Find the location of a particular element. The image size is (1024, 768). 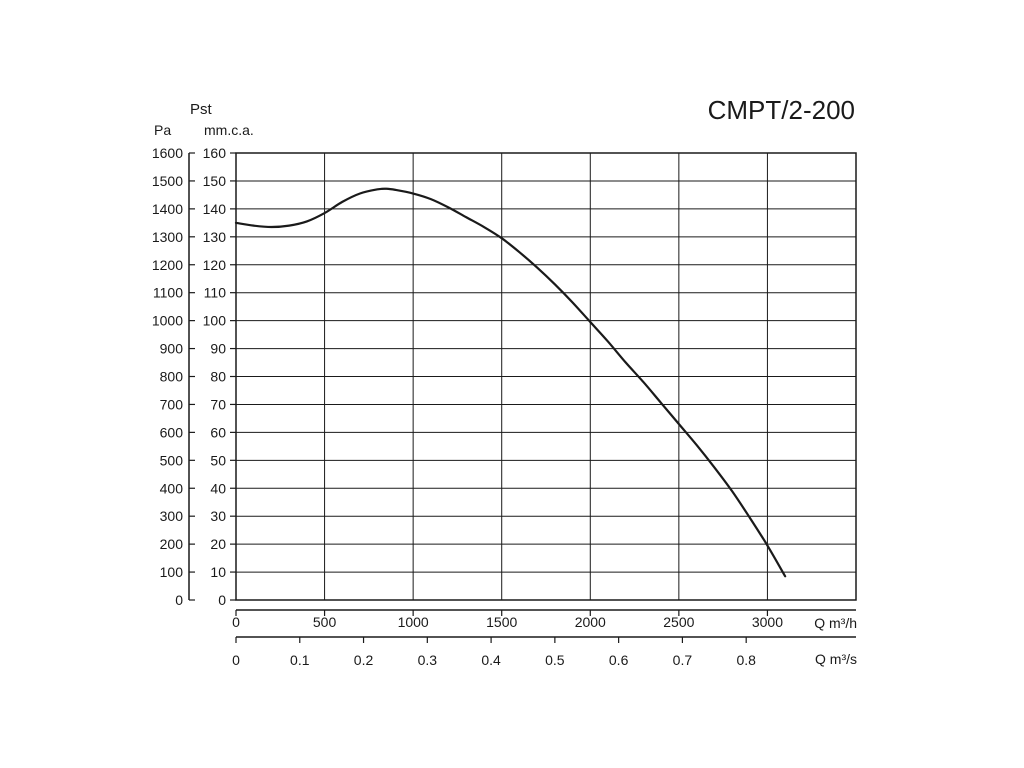

y-left-tick-label: 1500 is located at coordinates (167, 181).